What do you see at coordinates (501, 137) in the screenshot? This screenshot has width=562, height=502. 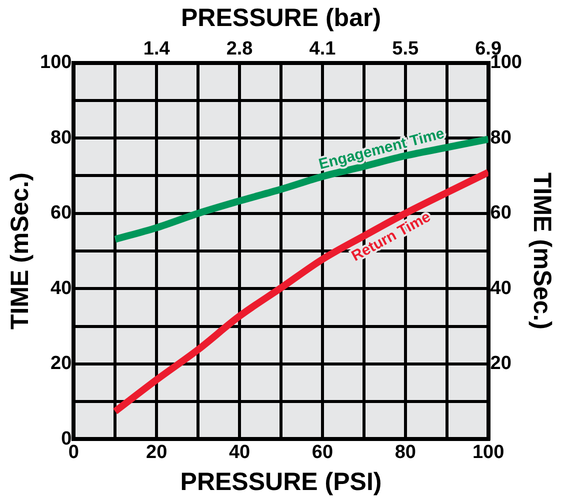 I see `y2-tick-label: 80` at bounding box center [501, 137].